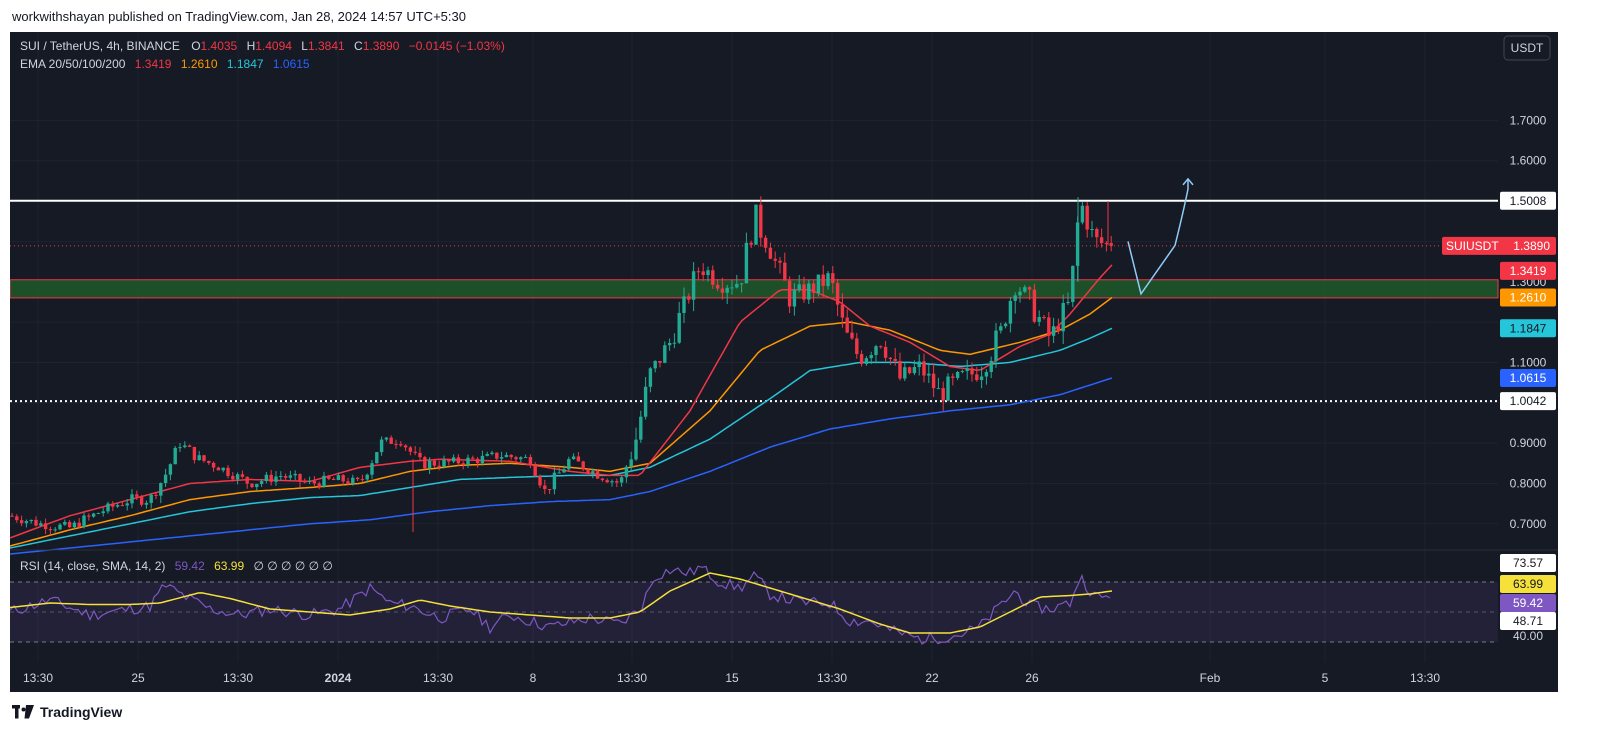  What do you see at coordinates (1528, 598) in the screenshot?
I see `rsi-axis: 73.57 63.99 59.42 48.71 40.00` at bounding box center [1528, 598].